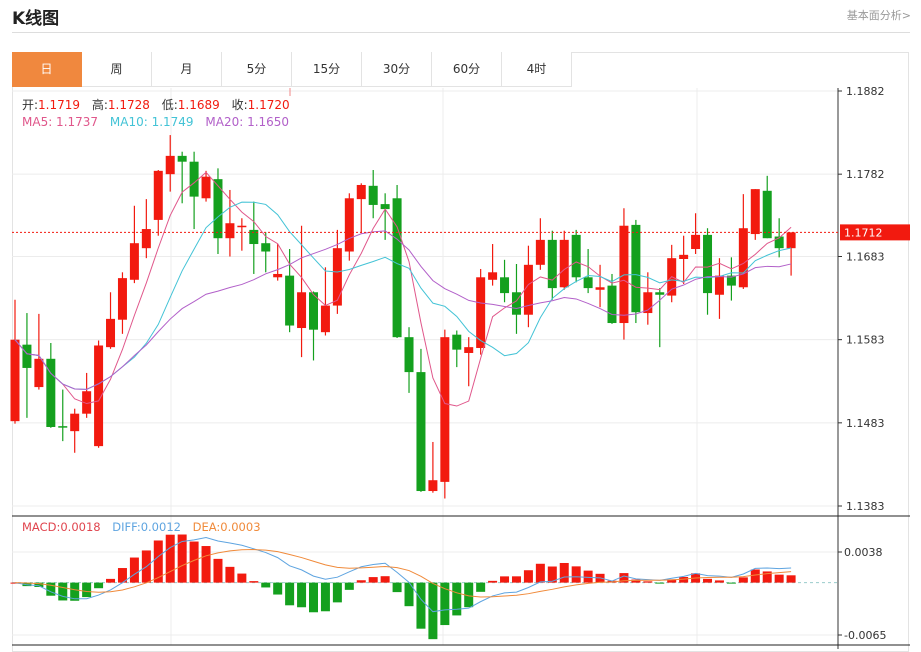  Describe the element at coordinates (327, 69) in the screenshot. I see `tab-15min: 15分` at that location.